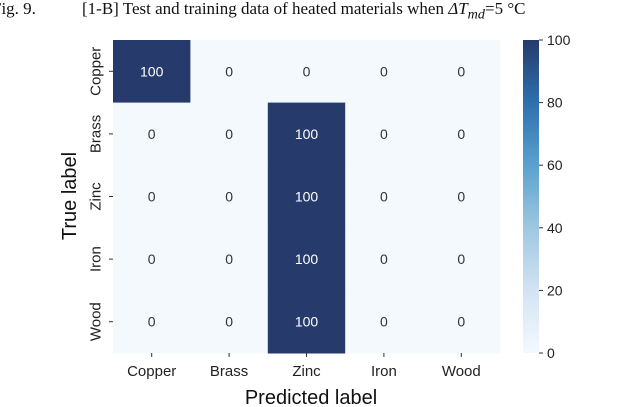 This screenshot has height=407, width=640. Describe the element at coordinates (559, 40) in the screenshot. I see `colorbar-tick-label: 100` at that location.